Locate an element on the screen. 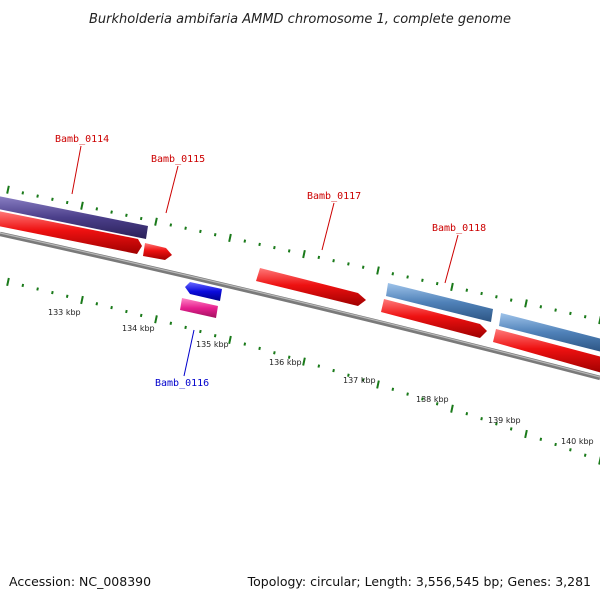 The height and width of the screenshot is (600, 600). purple-feature-bar is located at coordinates (74, 217).